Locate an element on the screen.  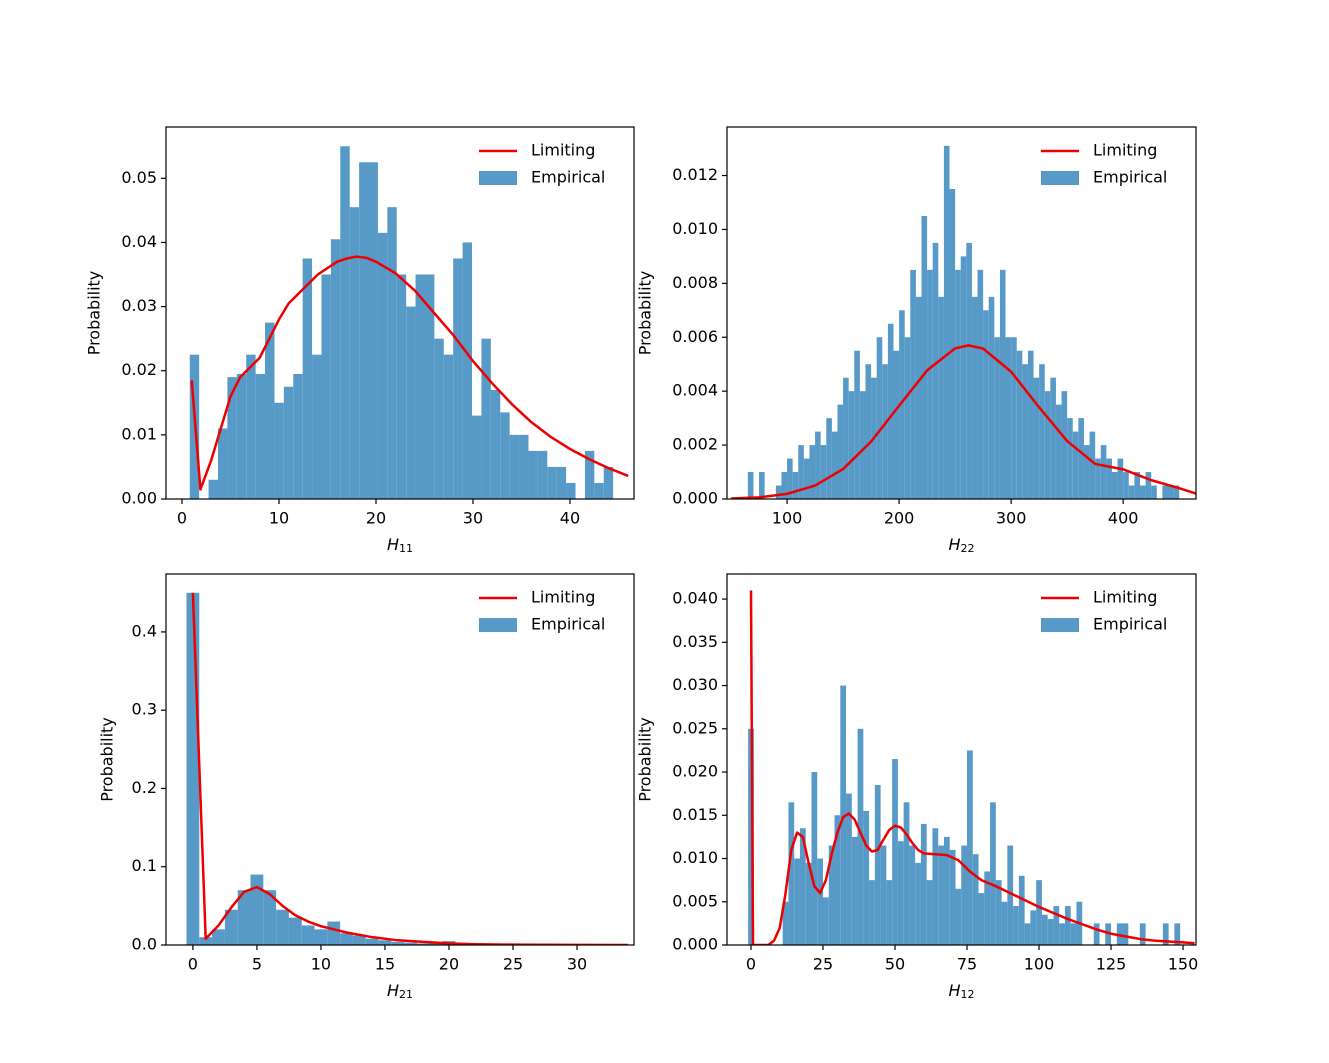
legend: Limiting Empirical is located at coordinates (1104, 611).